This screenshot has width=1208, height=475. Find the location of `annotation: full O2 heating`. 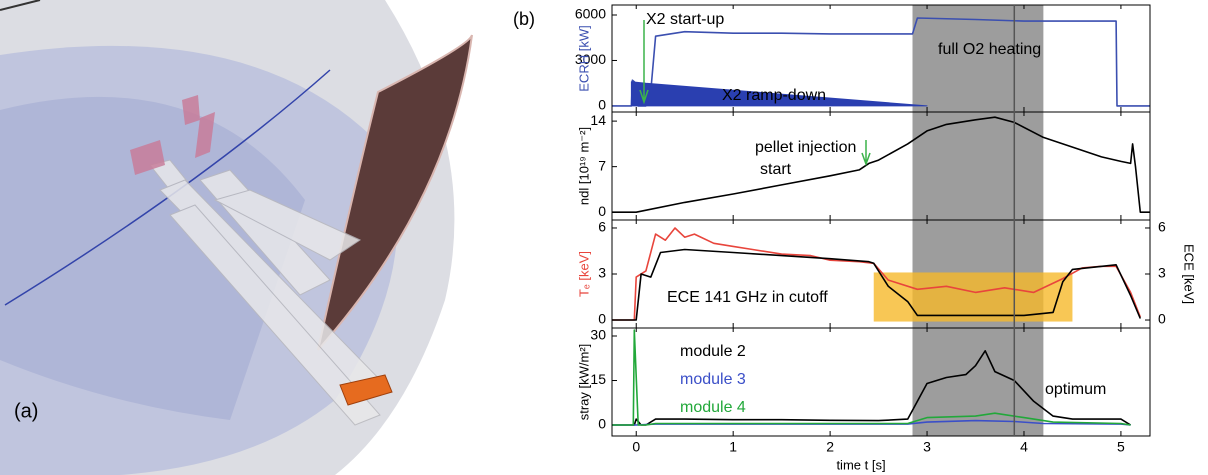

annotation: full O2 heating is located at coordinates (989, 49).